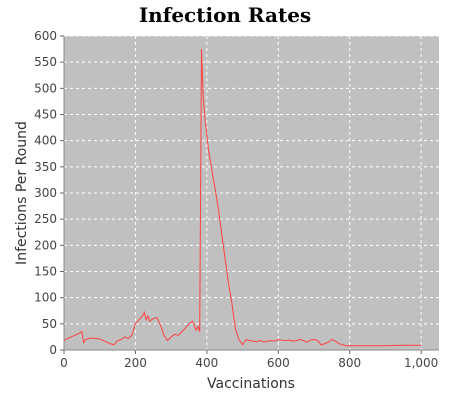 The image size is (450, 400). I want to click on chart-title: Infection Rates, so click(225, 15).